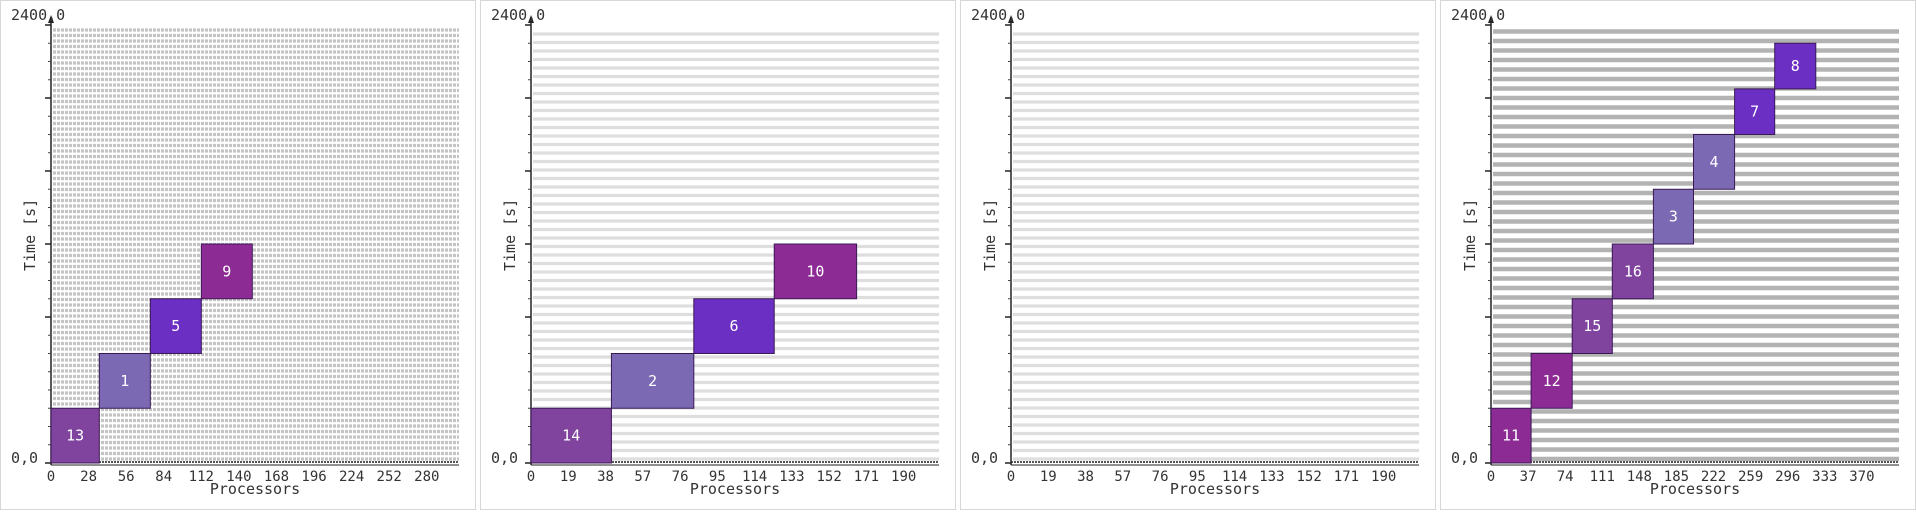 This screenshot has height=512, width=1916. Describe the element at coordinates (88, 477) in the screenshot. I see `x-tick-label: 28` at that location.